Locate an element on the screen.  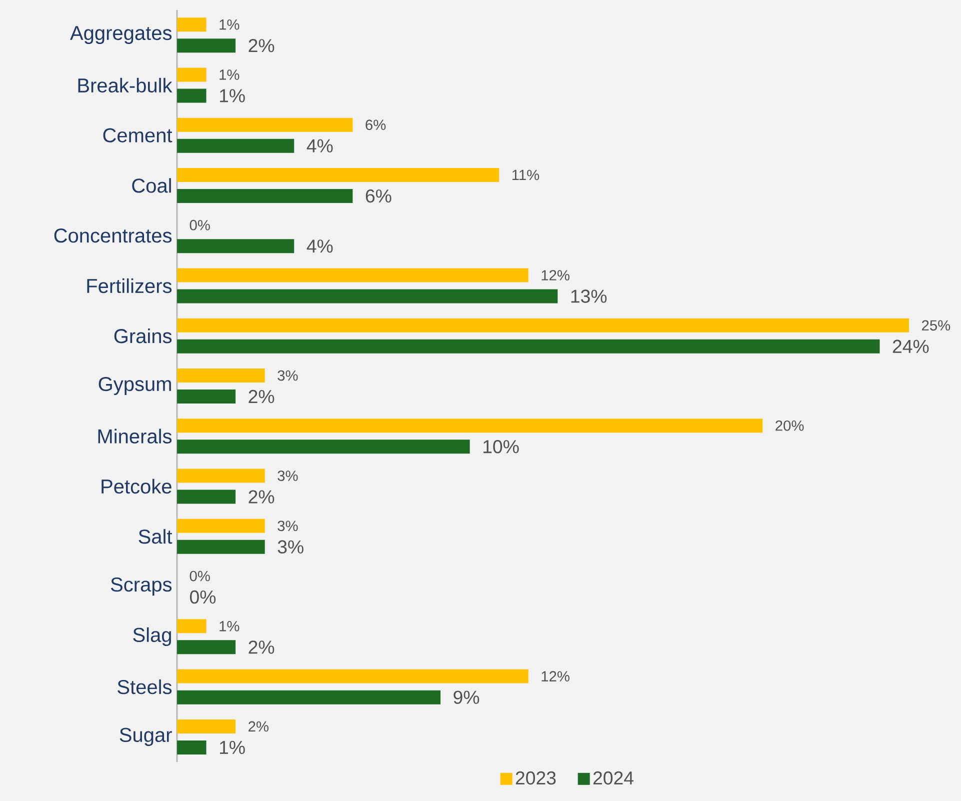
y-tick-label: Grains is located at coordinates (143, 336).